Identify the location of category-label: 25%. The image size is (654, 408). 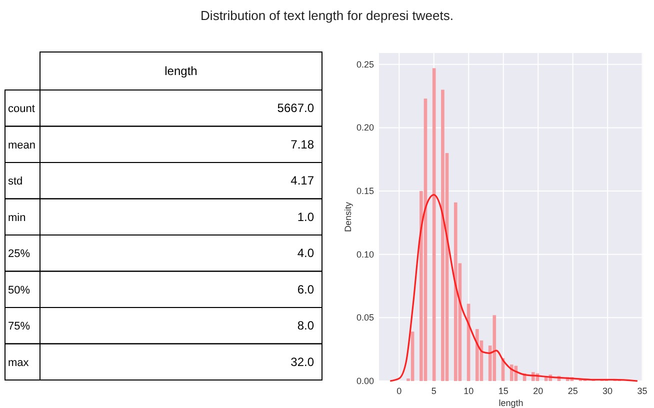
(19, 254).